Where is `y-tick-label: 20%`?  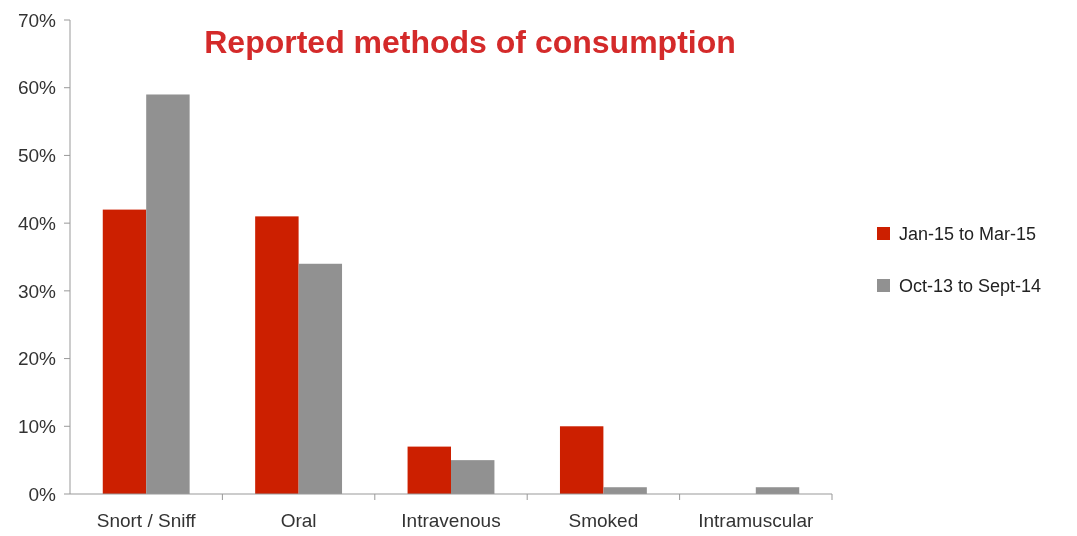 y-tick-label: 20% is located at coordinates (37, 359).